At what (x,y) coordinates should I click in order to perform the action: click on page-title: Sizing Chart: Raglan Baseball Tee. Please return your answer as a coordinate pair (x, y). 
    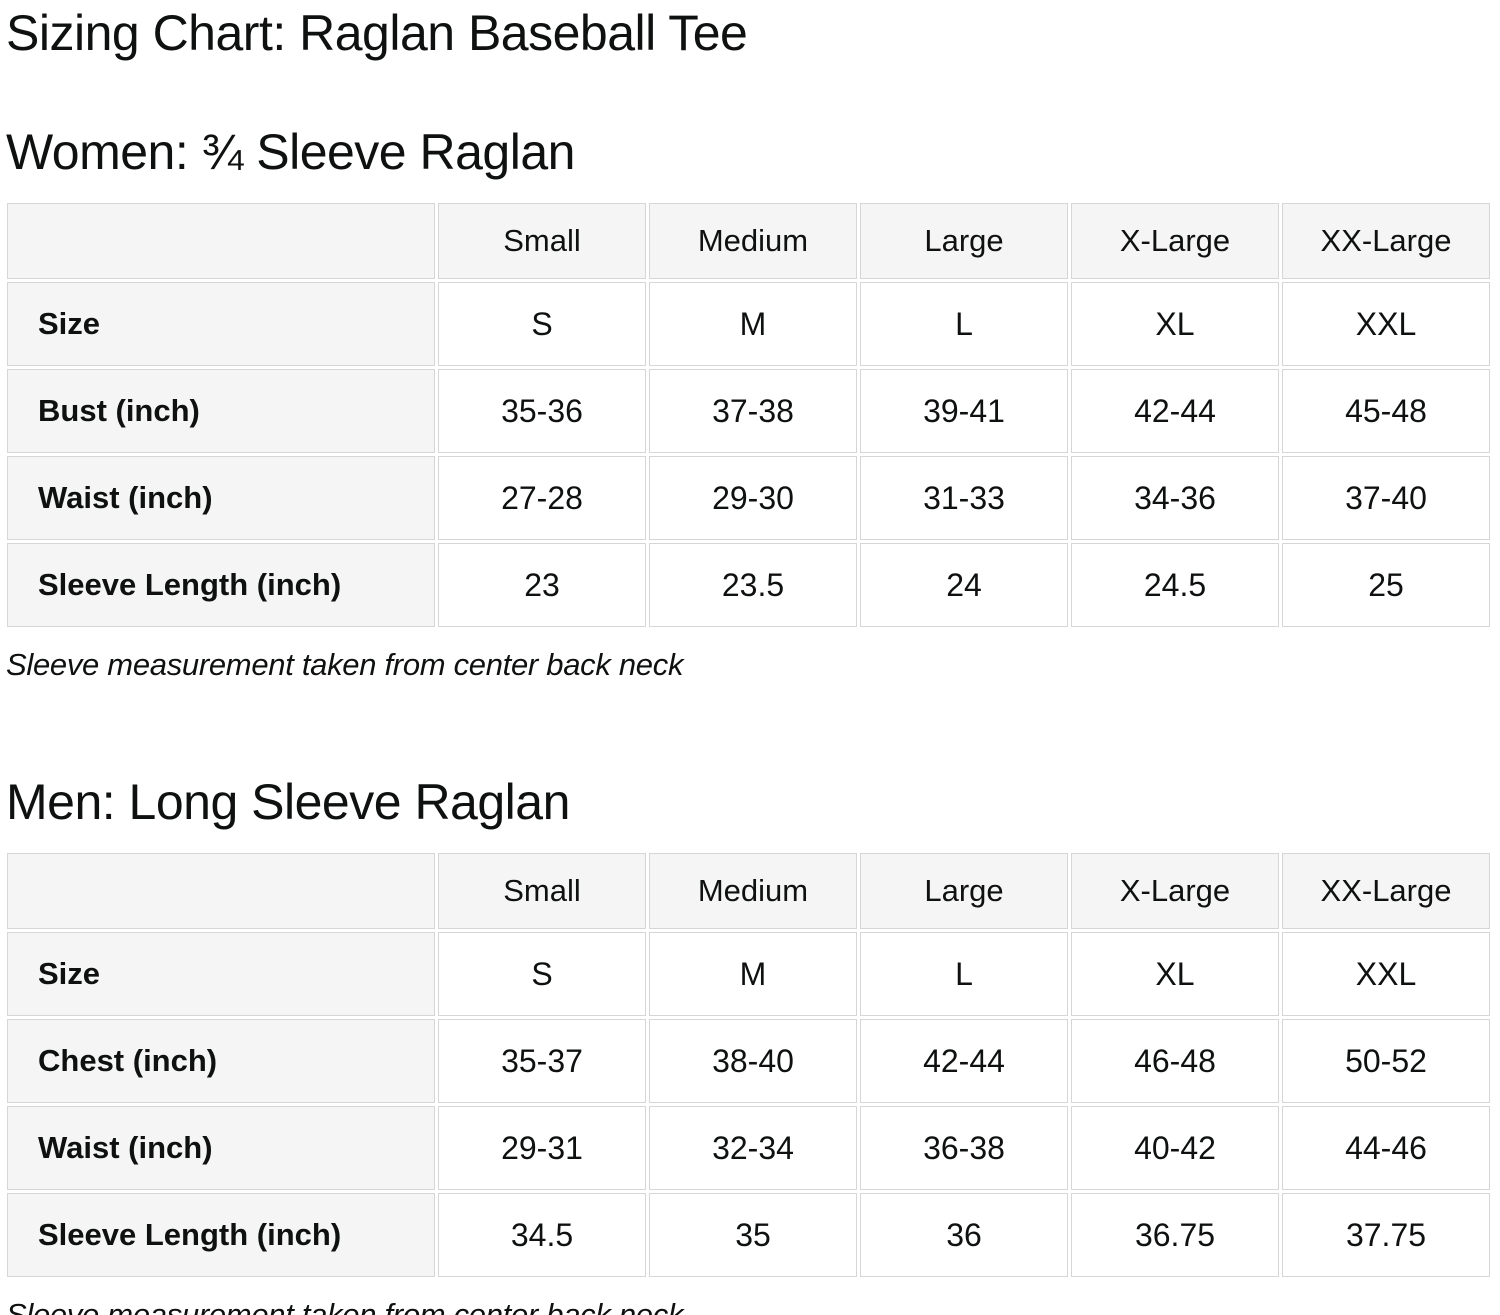
    Looking at the image, I should click on (377, 33).